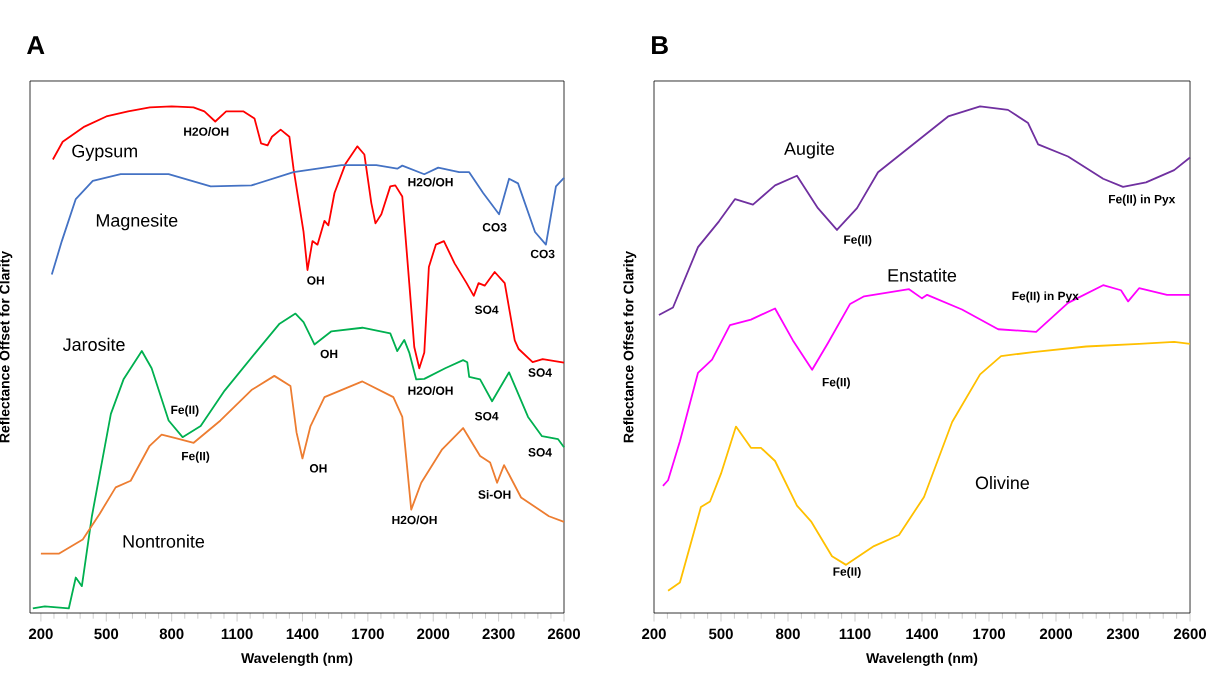 This screenshot has width=1215, height=674. What do you see at coordinates (93, 344) in the screenshot?
I see `series-label: Jarosite` at bounding box center [93, 344].